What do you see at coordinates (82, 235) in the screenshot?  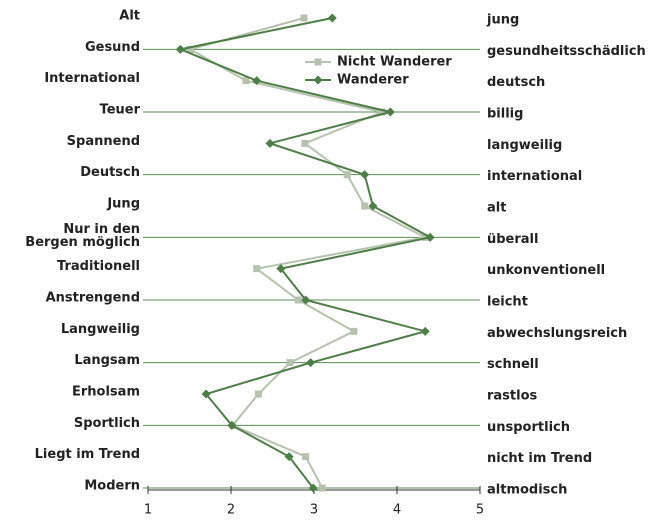 I see `left-label: Nur in den Bergen möglich` at bounding box center [82, 235].